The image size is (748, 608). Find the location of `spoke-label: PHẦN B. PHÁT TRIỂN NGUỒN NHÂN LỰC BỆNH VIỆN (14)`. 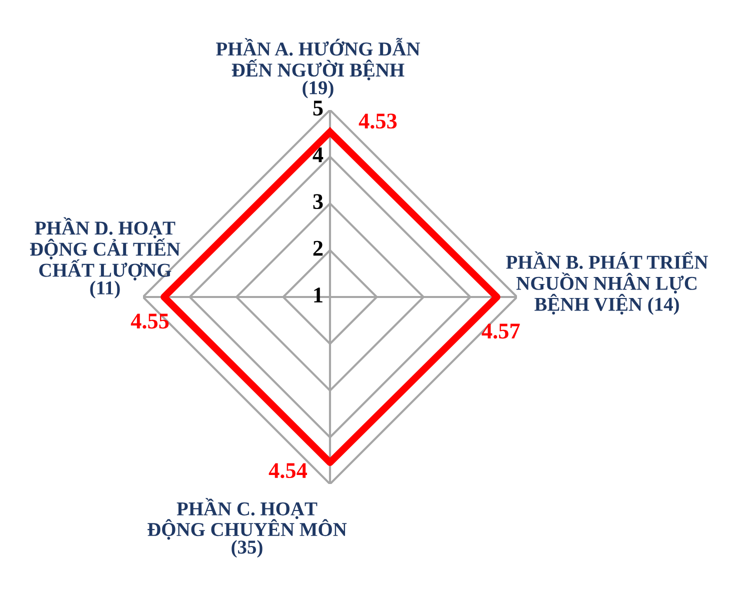

spoke-label: PHẦN B. PHÁT TRIỂN NGUỒN NHÂN LỰC BỆNH VIỆN (14) is located at coordinates (607, 283).